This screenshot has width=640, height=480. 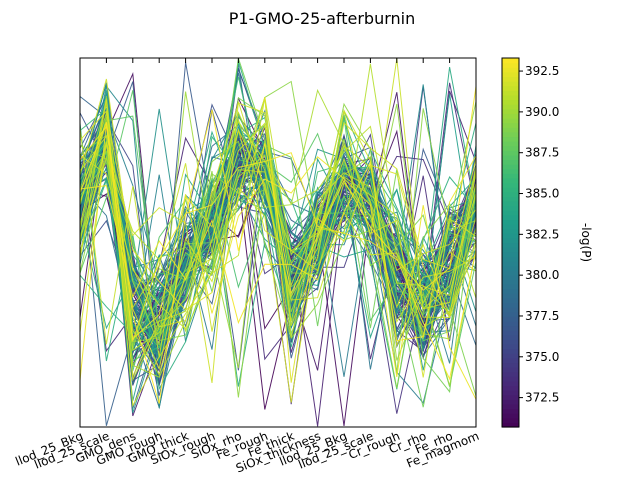 I want to click on colorbar-tick-label: 390.0, so click(x=542, y=112).